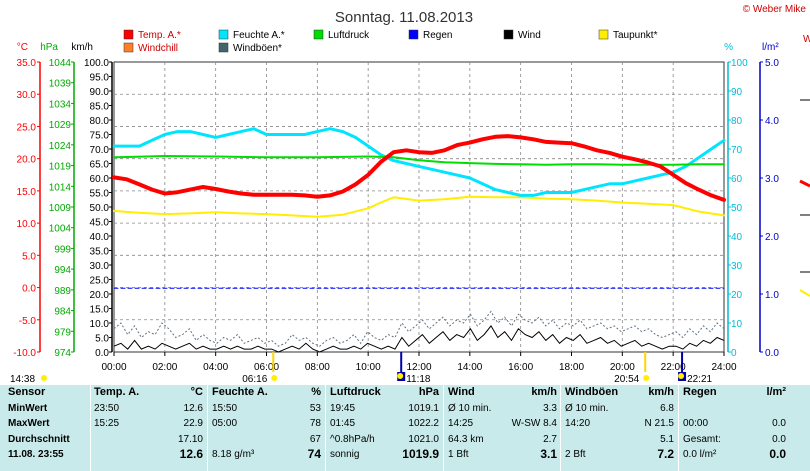 This screenshot has height=471, width=810. What do you see at coordinates (423, 439) in the screenshot?
I see `stats-cell-value: 1021.0` at bounding box center [423, 439].